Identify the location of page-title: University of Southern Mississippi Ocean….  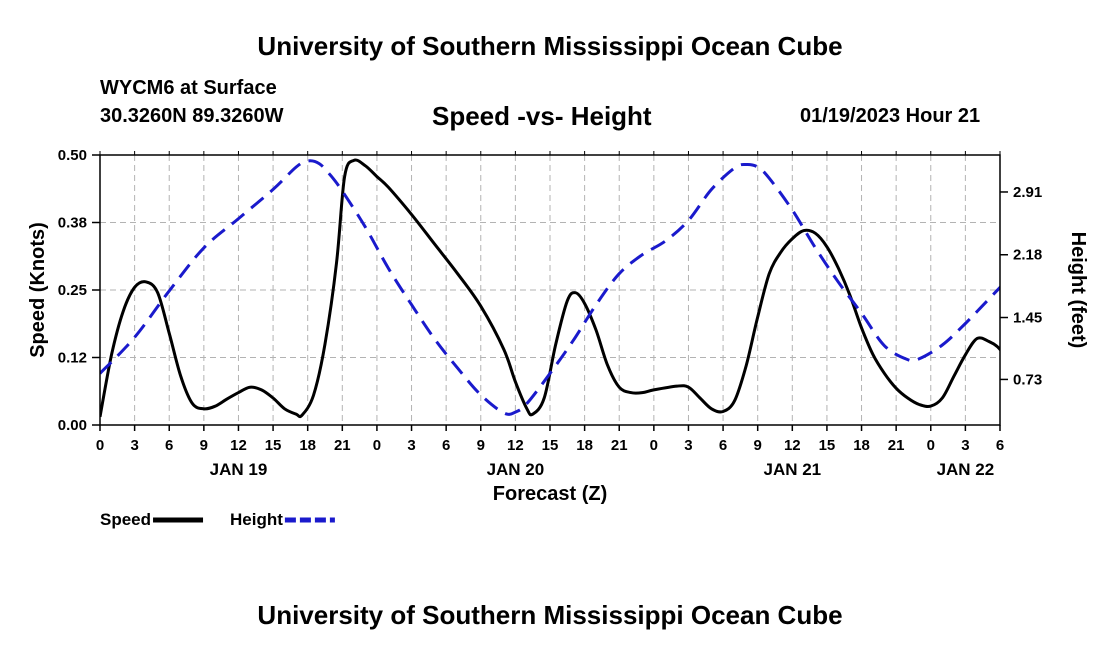
(550, 46).